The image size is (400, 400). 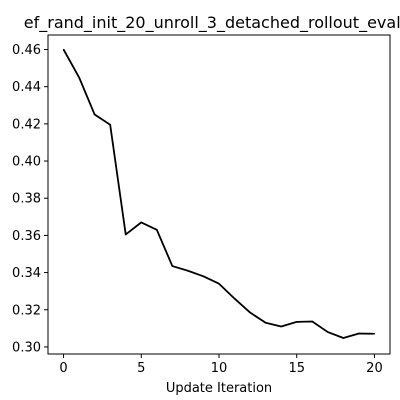 I want to click on x-axis-ticks: 0 5 10 15 20, so click(x=221, y=365).